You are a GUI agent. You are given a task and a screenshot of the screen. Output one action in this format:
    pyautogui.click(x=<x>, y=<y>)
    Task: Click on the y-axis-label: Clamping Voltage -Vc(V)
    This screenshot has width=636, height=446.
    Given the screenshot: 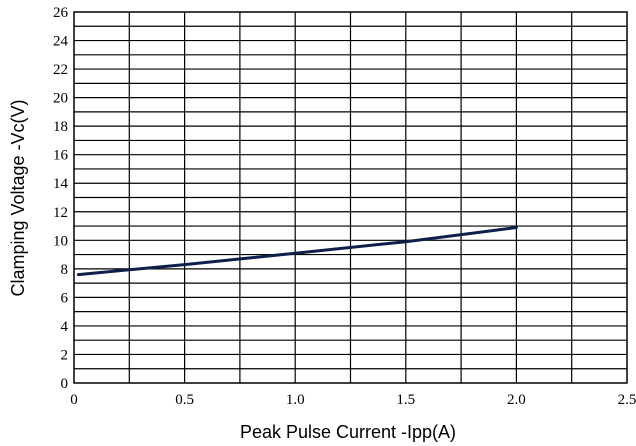 What is the action you would take?
    pyautogui.click(x=18, y=197)
    